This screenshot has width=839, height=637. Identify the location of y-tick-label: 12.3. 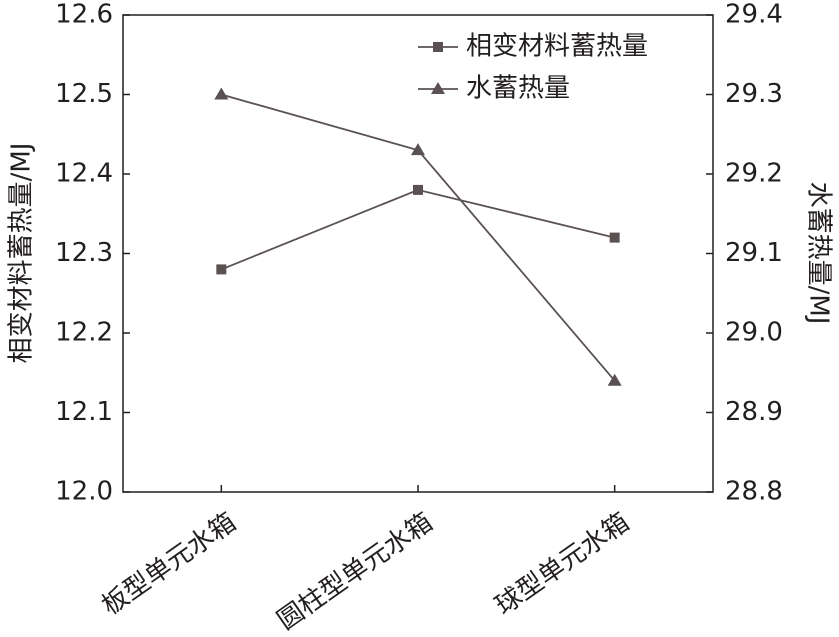
(84, 253).